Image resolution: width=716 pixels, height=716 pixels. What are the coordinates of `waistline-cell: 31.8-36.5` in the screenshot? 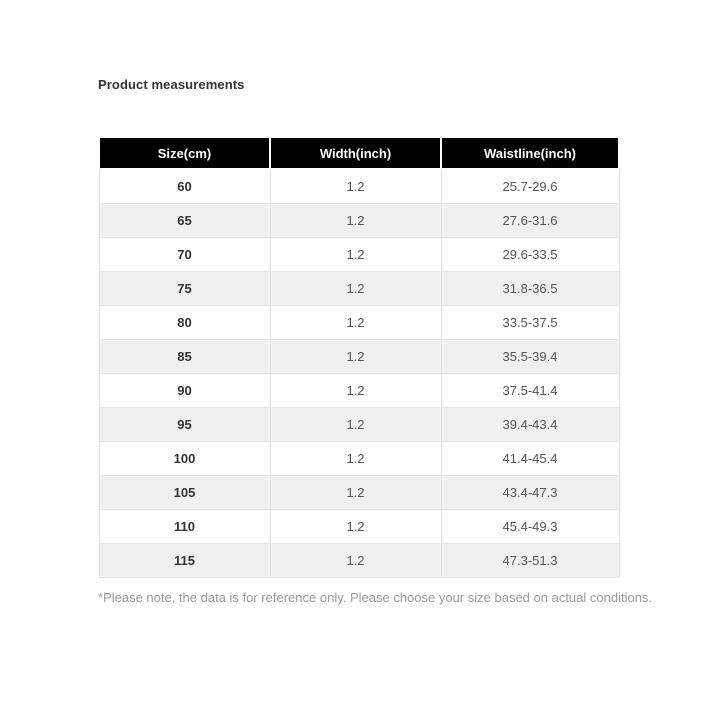 It's located at (530, 288).